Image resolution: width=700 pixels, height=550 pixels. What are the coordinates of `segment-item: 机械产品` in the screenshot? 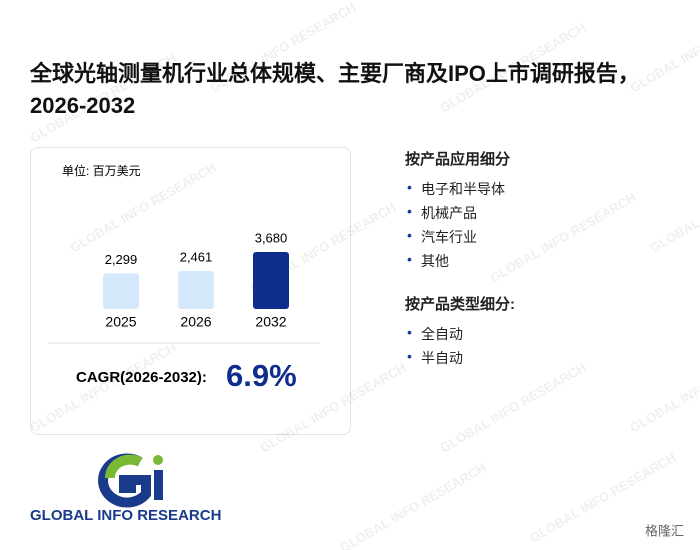 It's located at (442, 213).